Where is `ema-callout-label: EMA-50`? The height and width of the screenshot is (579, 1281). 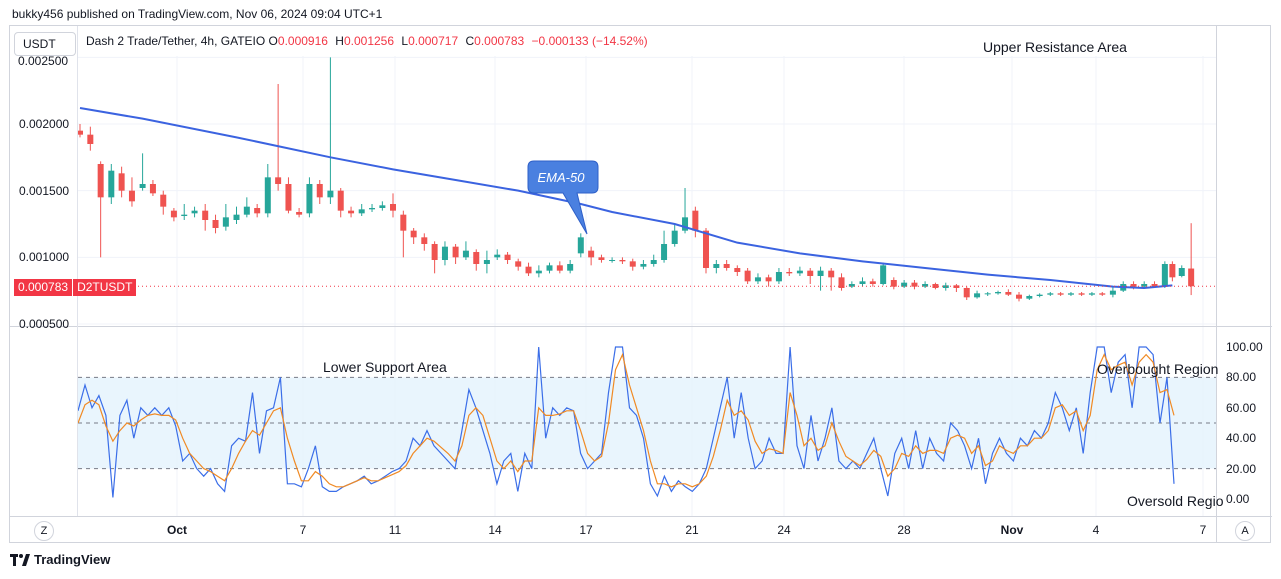
ema-callout-label: EMA-50 is located at coordinates (562, 177).